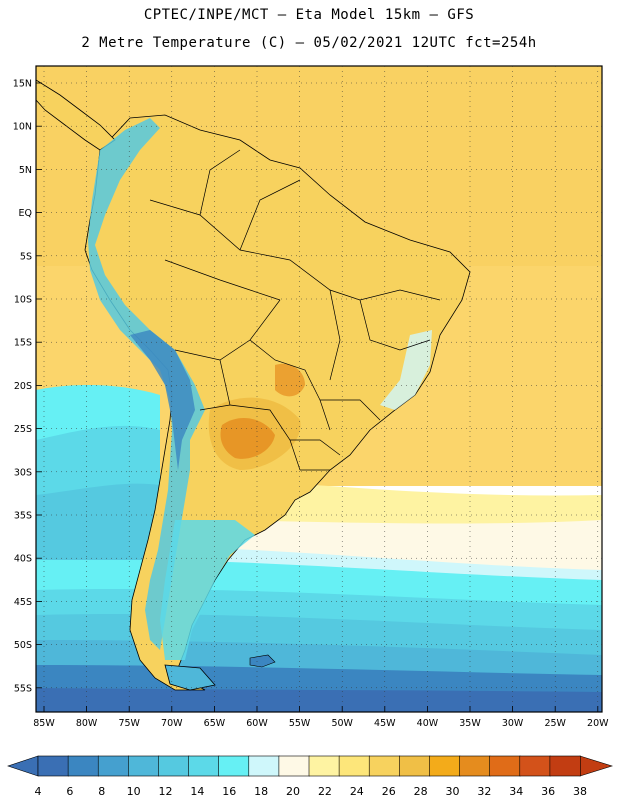 The height and width of the screenshot is (800, 618). What do you see at coordinates (484, 791) in the screenshot?
I see `colorbar-label: 32` at bounding box center [484, 791].